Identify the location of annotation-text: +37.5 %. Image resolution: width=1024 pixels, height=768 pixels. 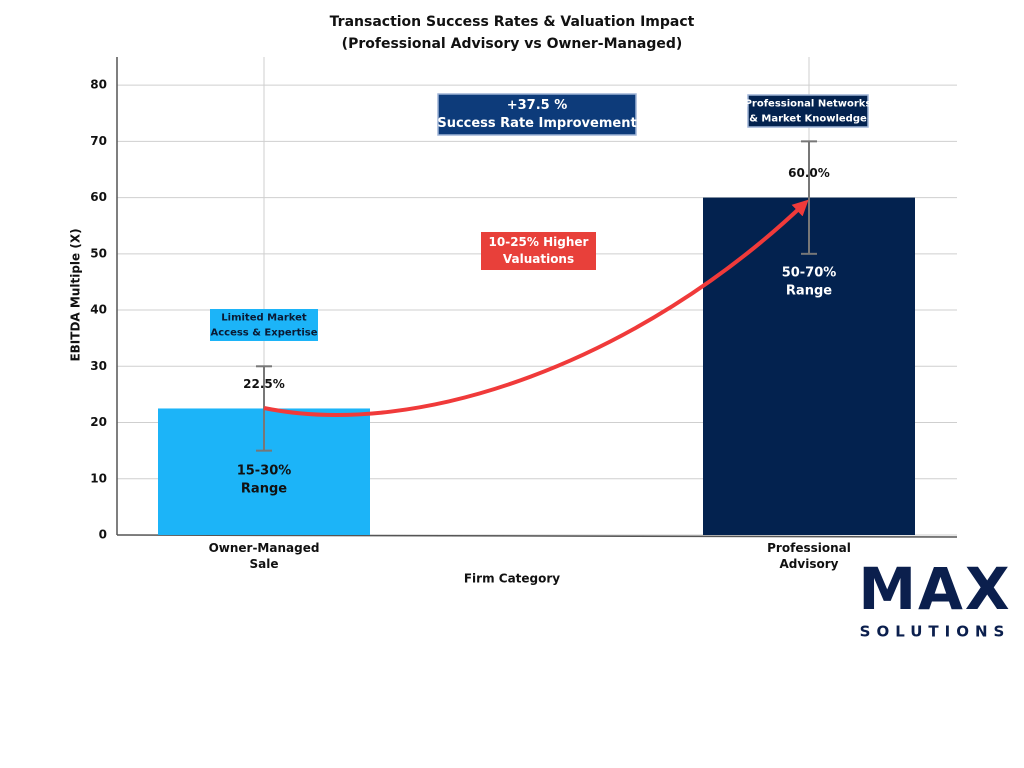
(537, 105).